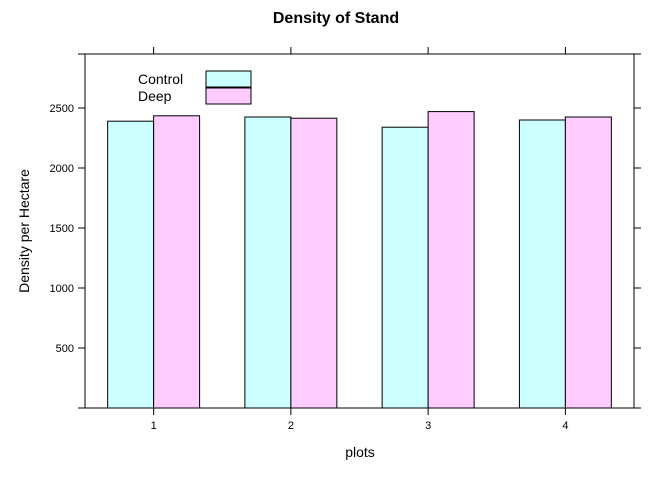  What do you see at coordinates (160, 79) in the screenshot?
I see `legend-label-control: Control` at bounding box center [160, 79].